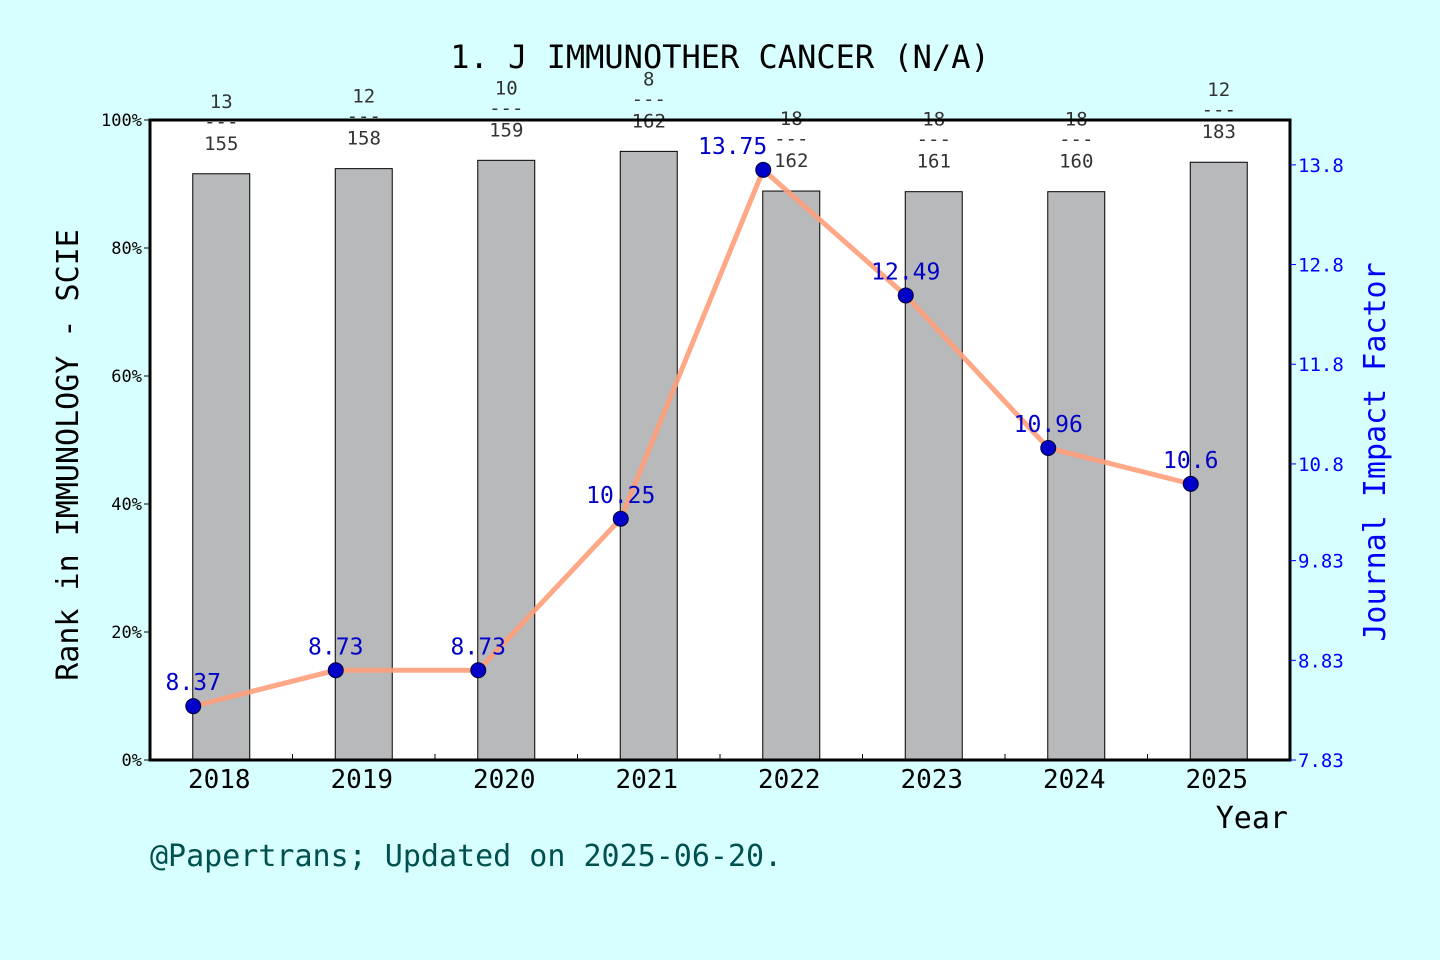 Image resolution: width=1440 pixels, height=960 pixels. Describe the element at coordinates (193, 683) in the screenshot. I see `impact-factor-label: 8.37` at that location.